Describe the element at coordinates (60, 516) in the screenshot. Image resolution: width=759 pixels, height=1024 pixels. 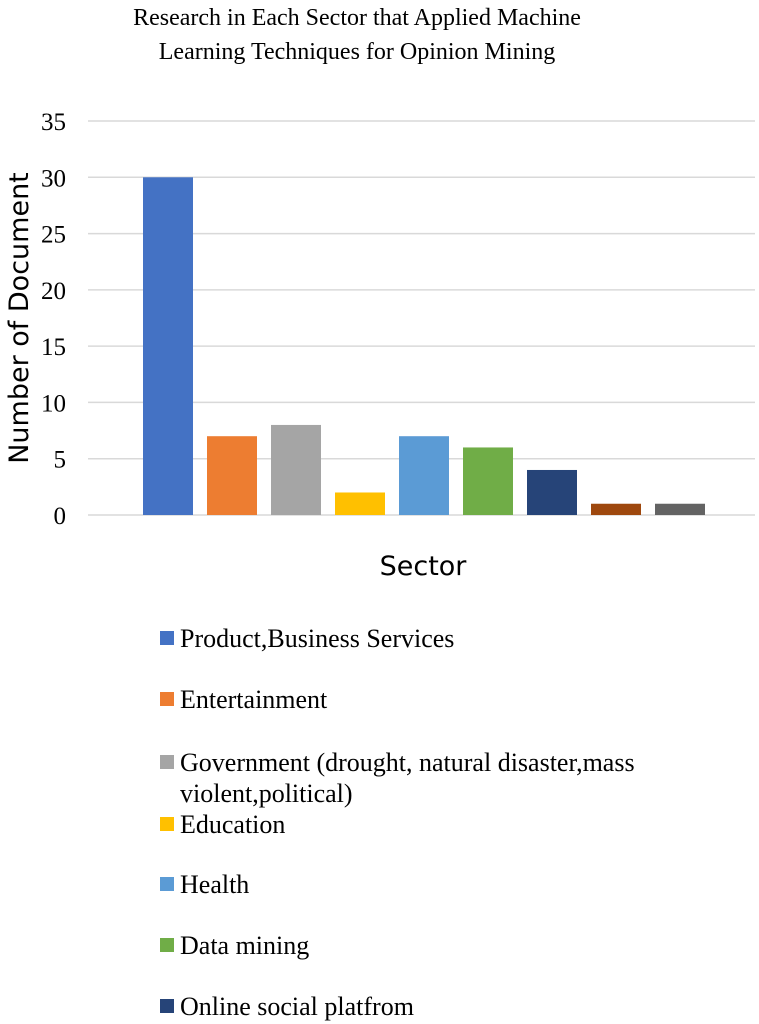
I see `y-tick-label: 0` at that location.